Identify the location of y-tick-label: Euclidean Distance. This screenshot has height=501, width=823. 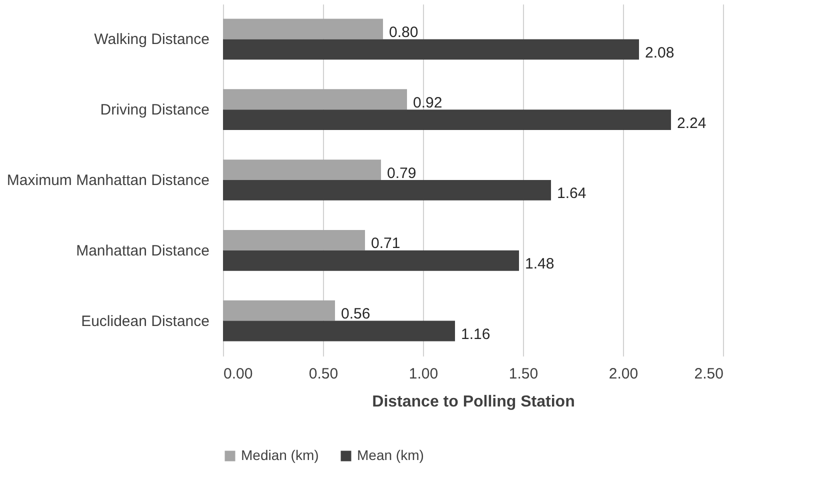
(145, 321).